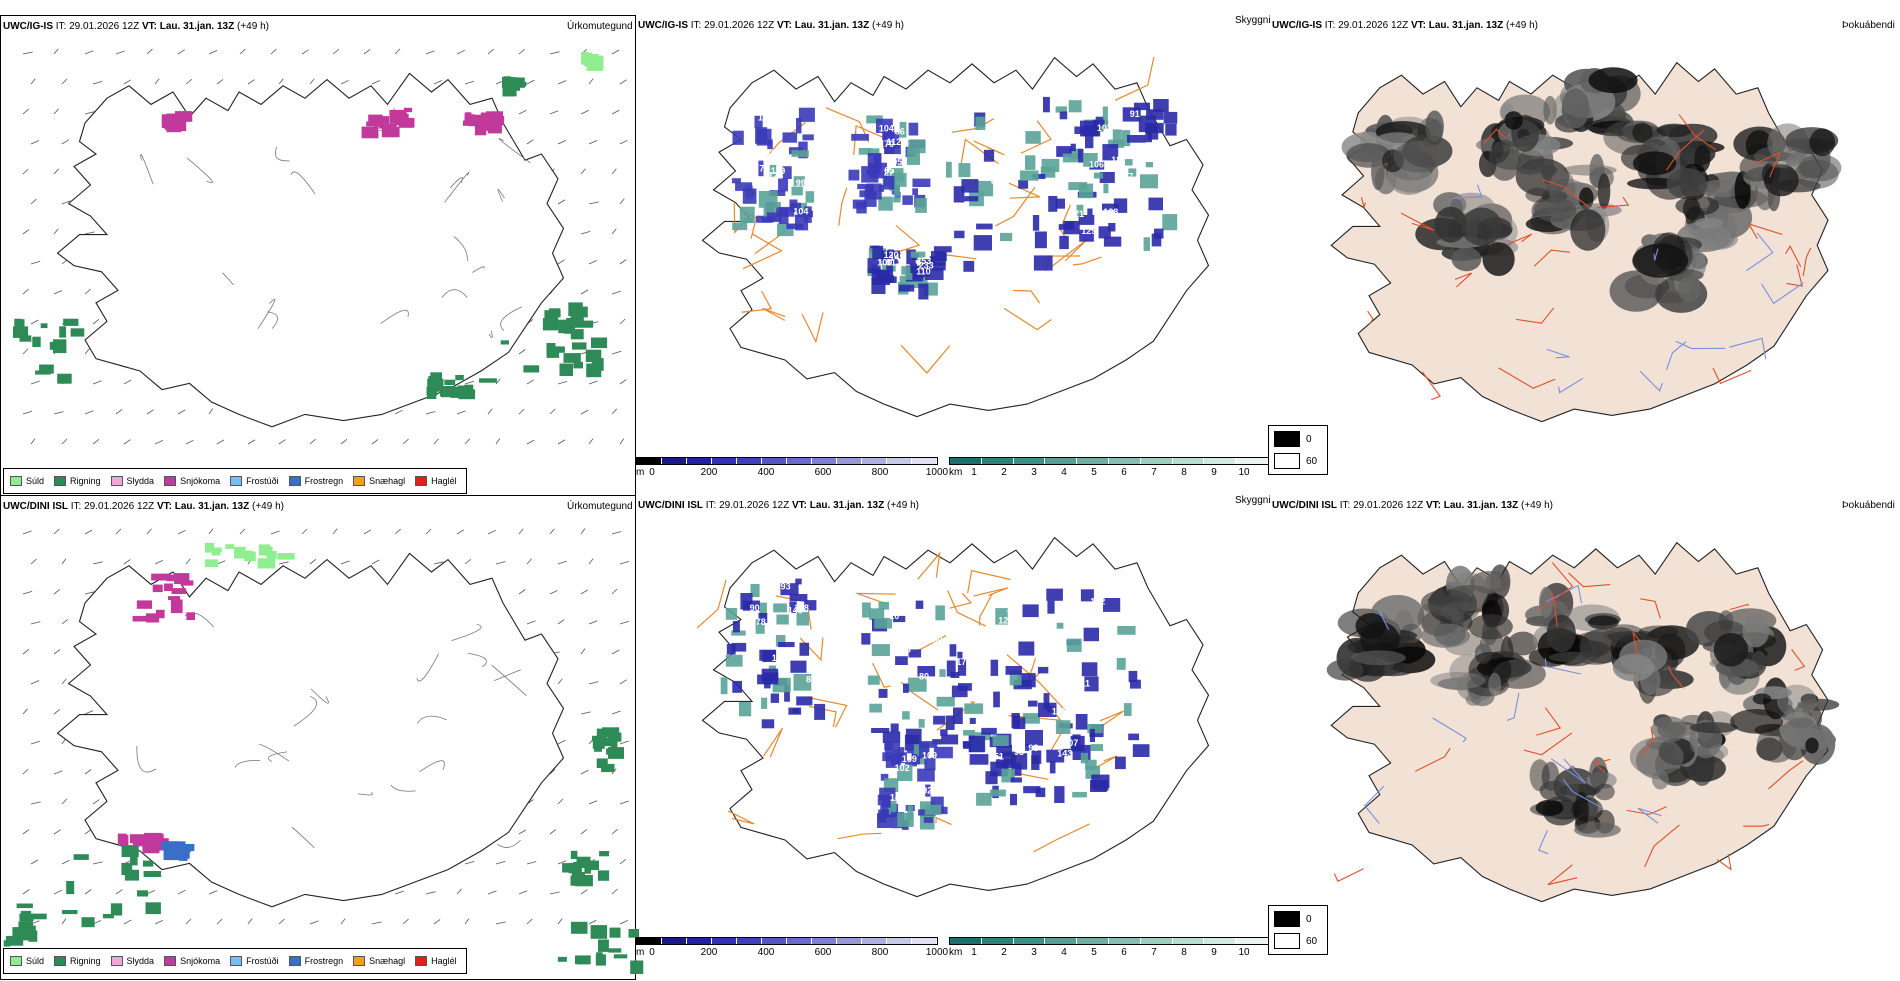 The width and height of the screenshot is (1900, 981). I want to click on colorbar-unit: m, so click(640, 472).